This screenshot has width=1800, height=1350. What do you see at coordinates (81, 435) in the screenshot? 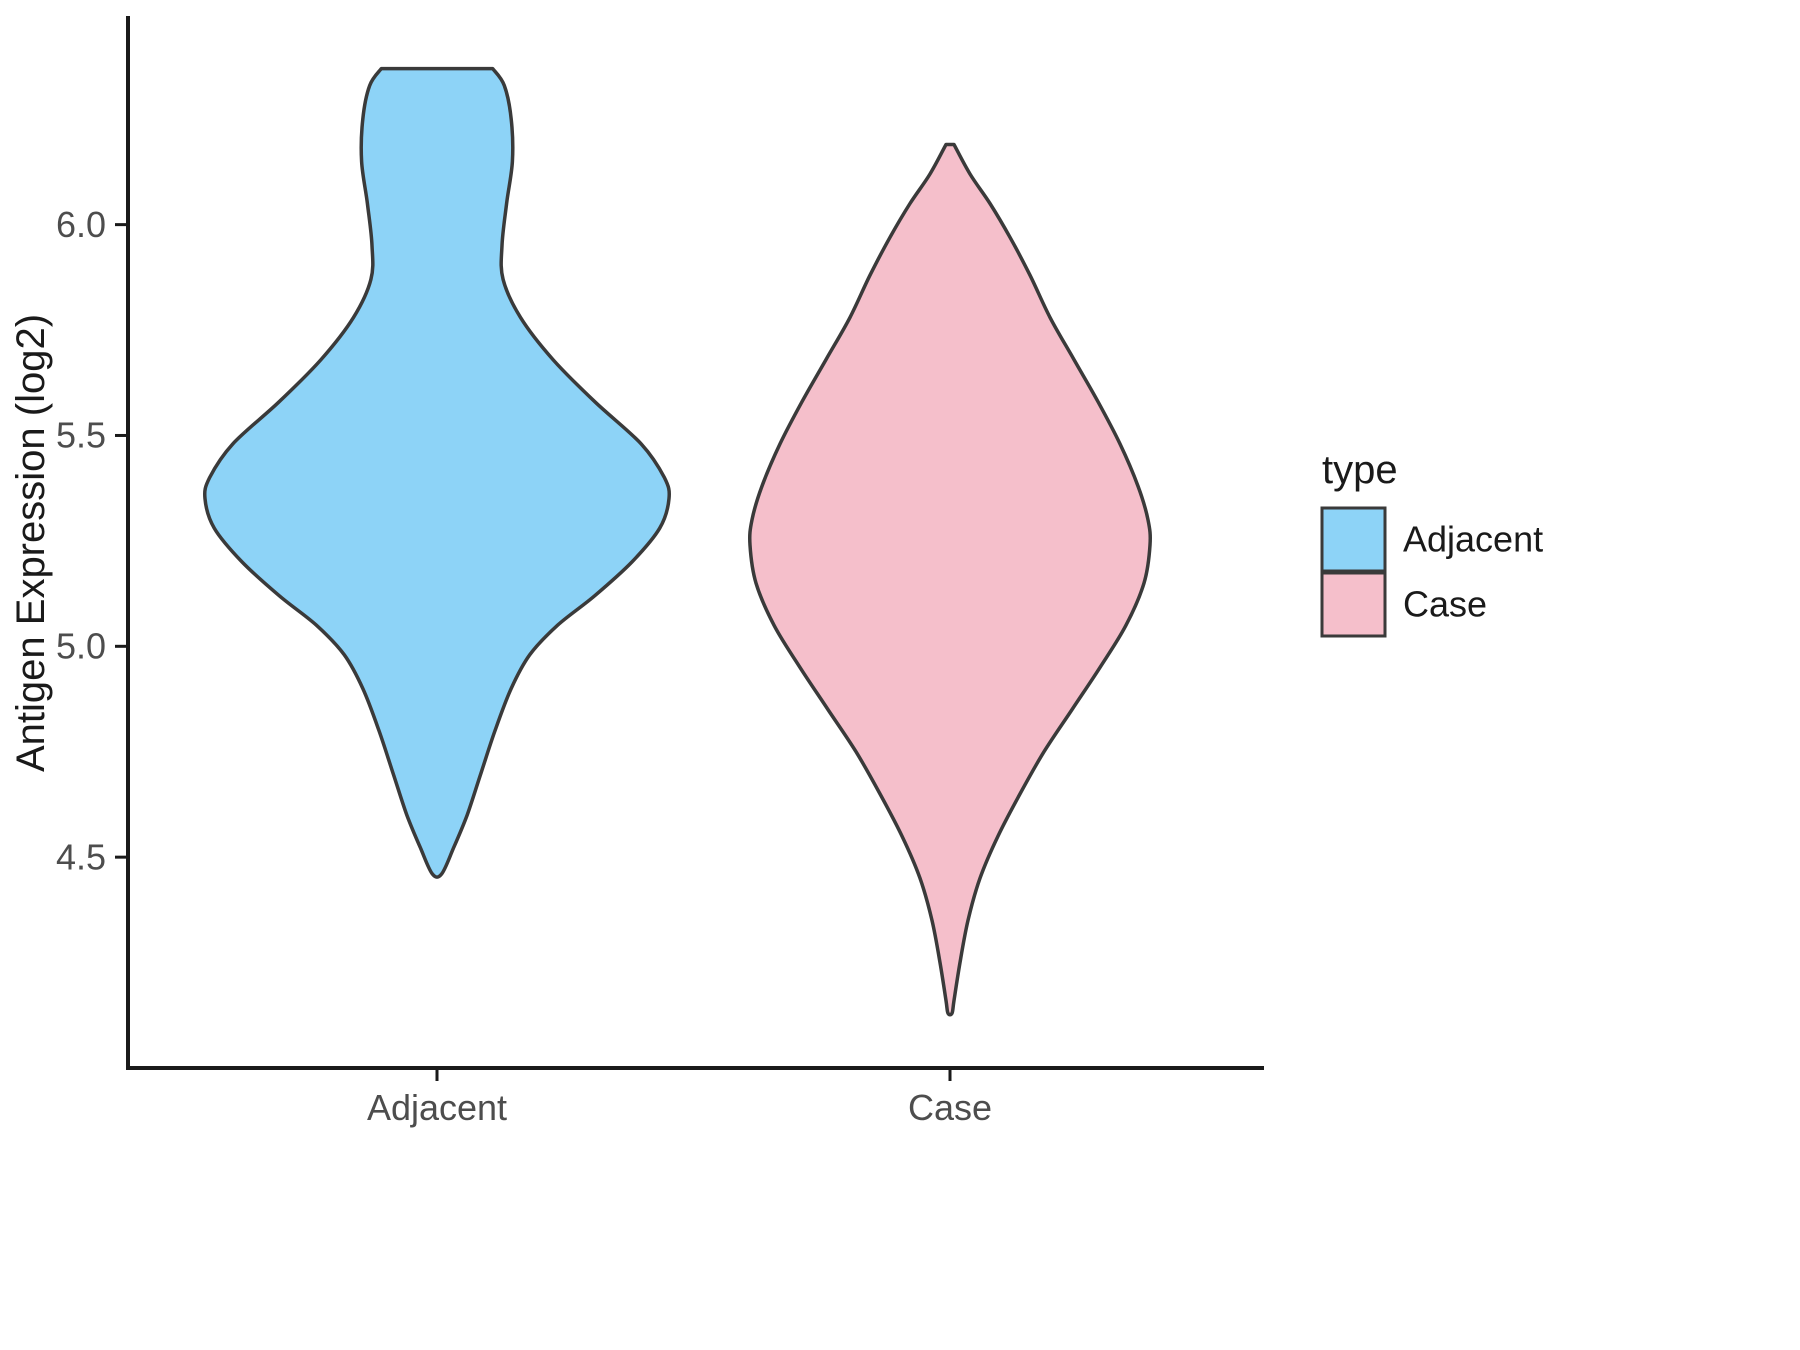
I see `y-tick-label: 5.5` at bounding box center [81, 435].